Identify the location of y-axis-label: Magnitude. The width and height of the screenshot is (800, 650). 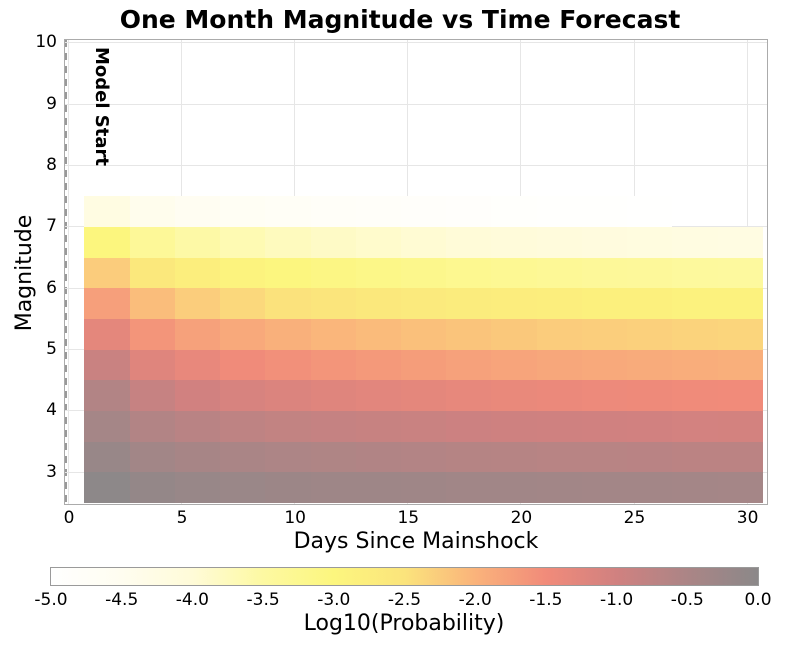
(24, 273).